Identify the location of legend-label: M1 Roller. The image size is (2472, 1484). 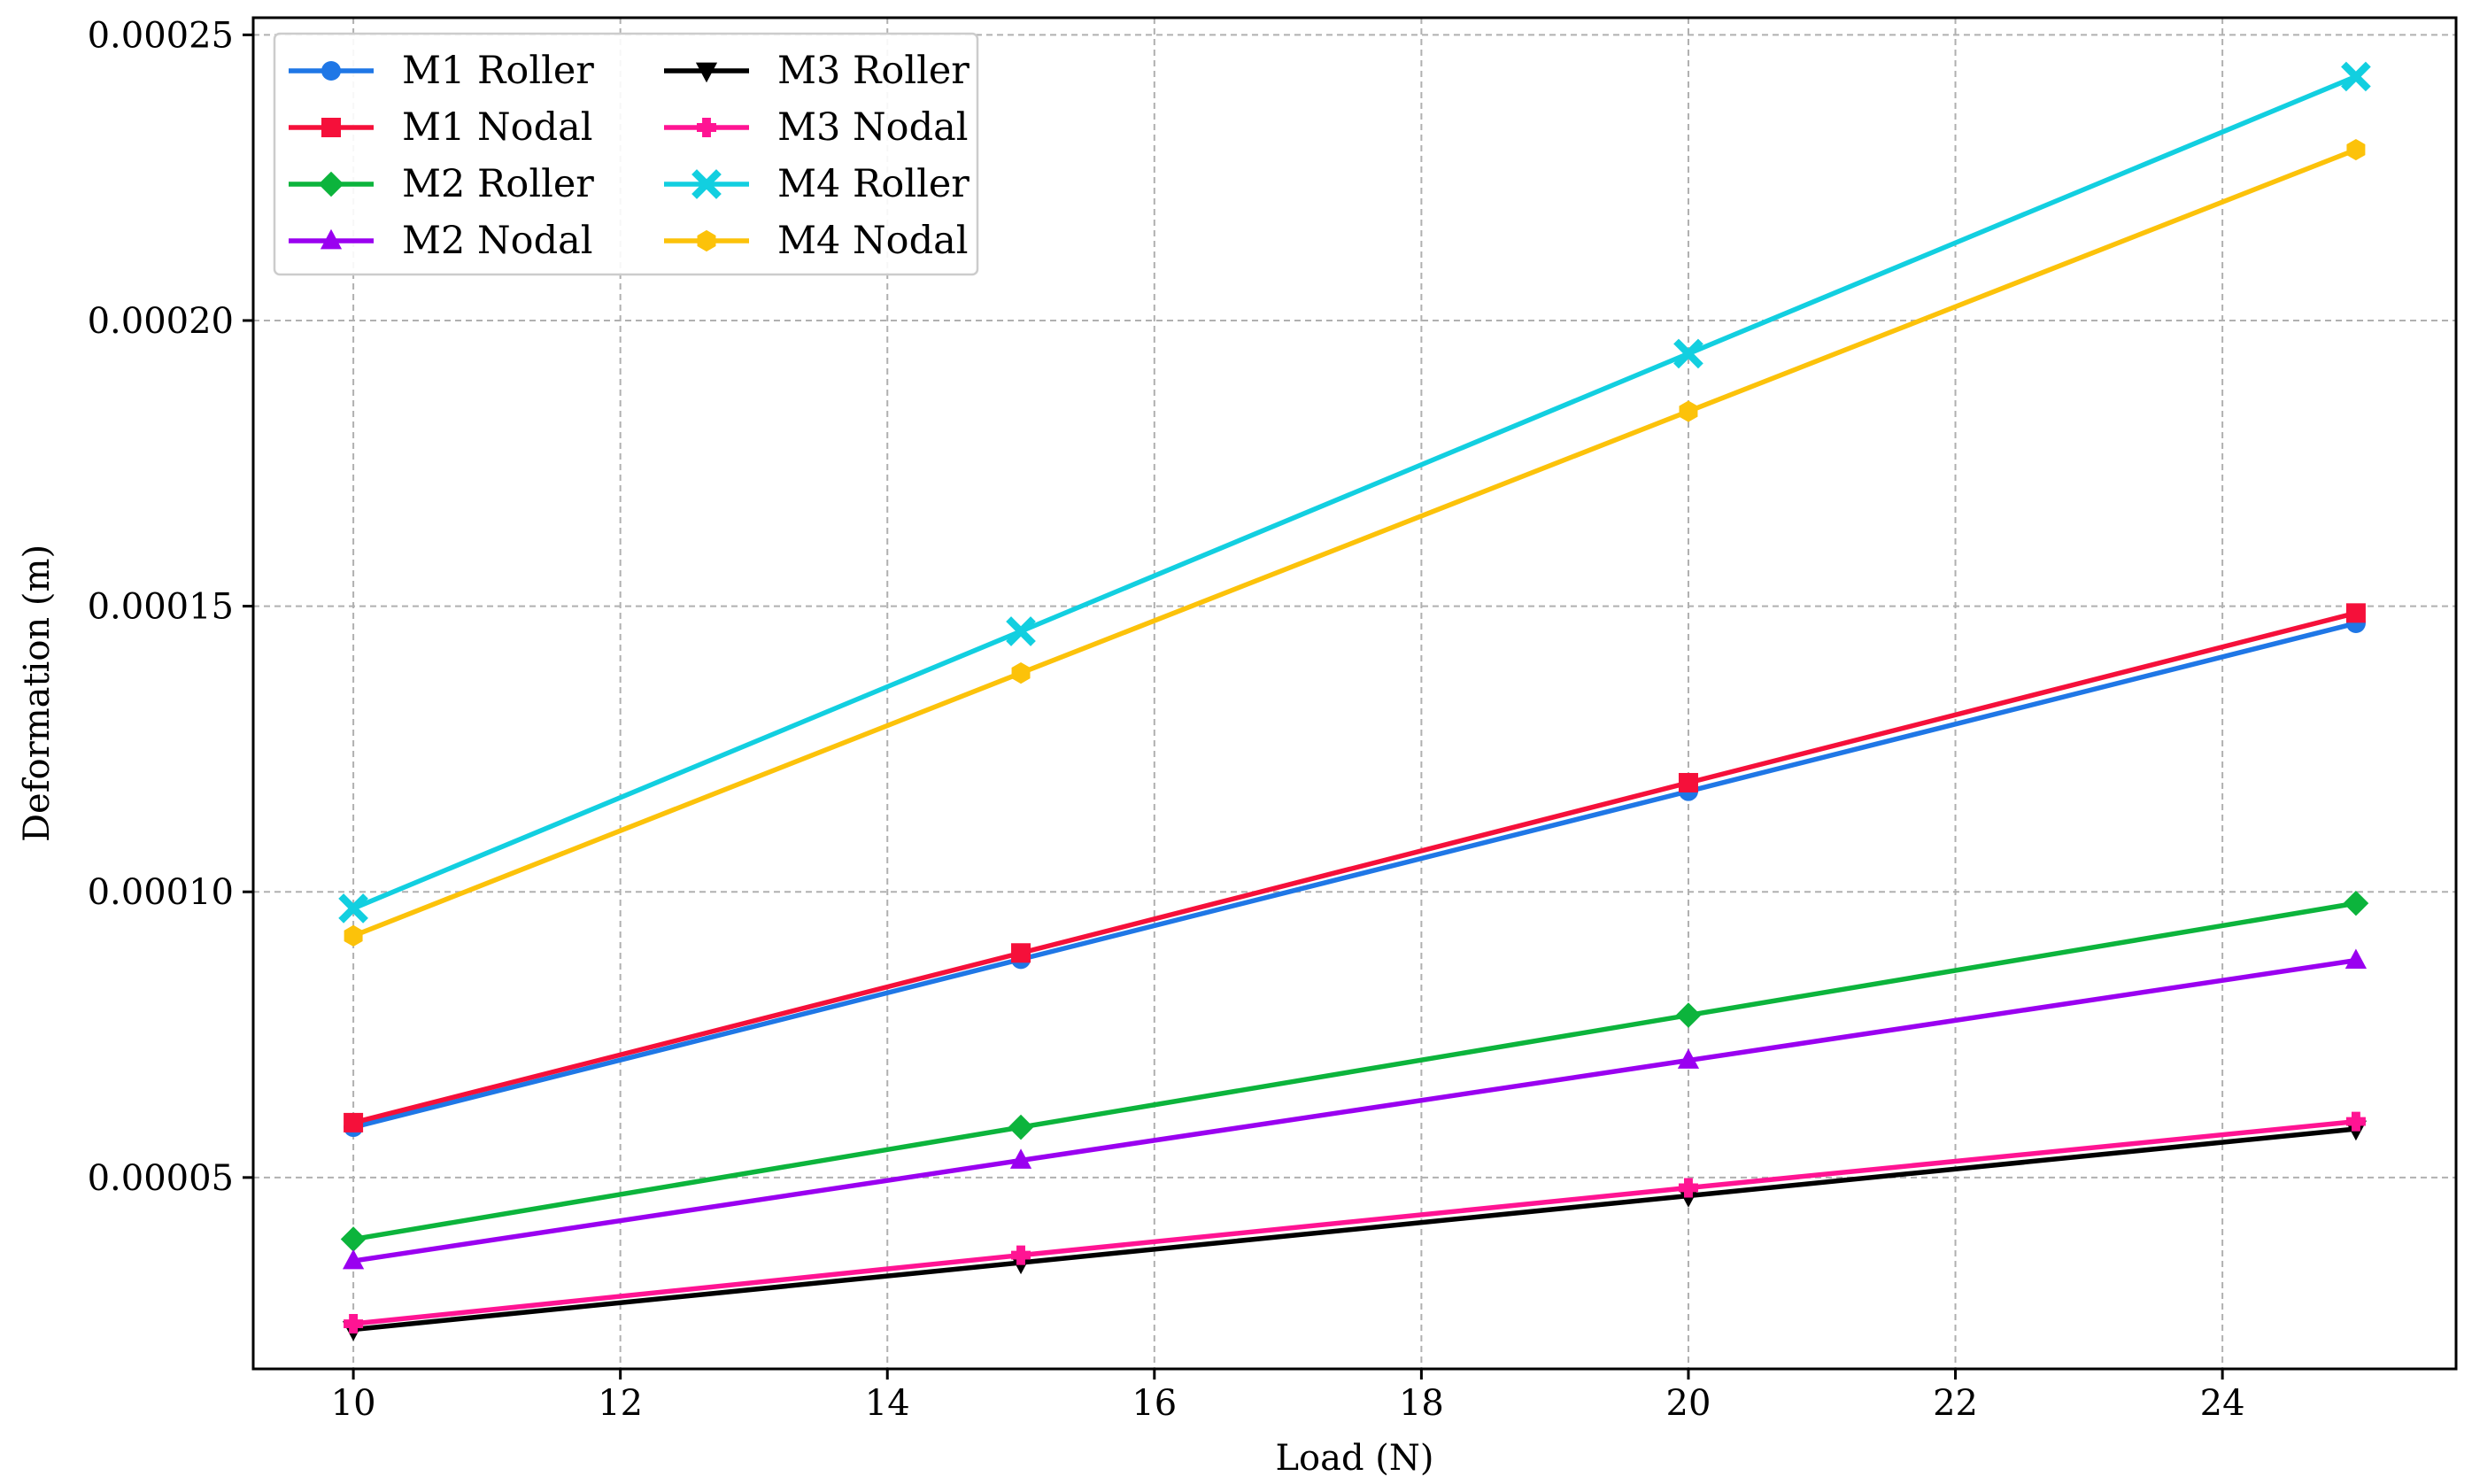
(498, 71).